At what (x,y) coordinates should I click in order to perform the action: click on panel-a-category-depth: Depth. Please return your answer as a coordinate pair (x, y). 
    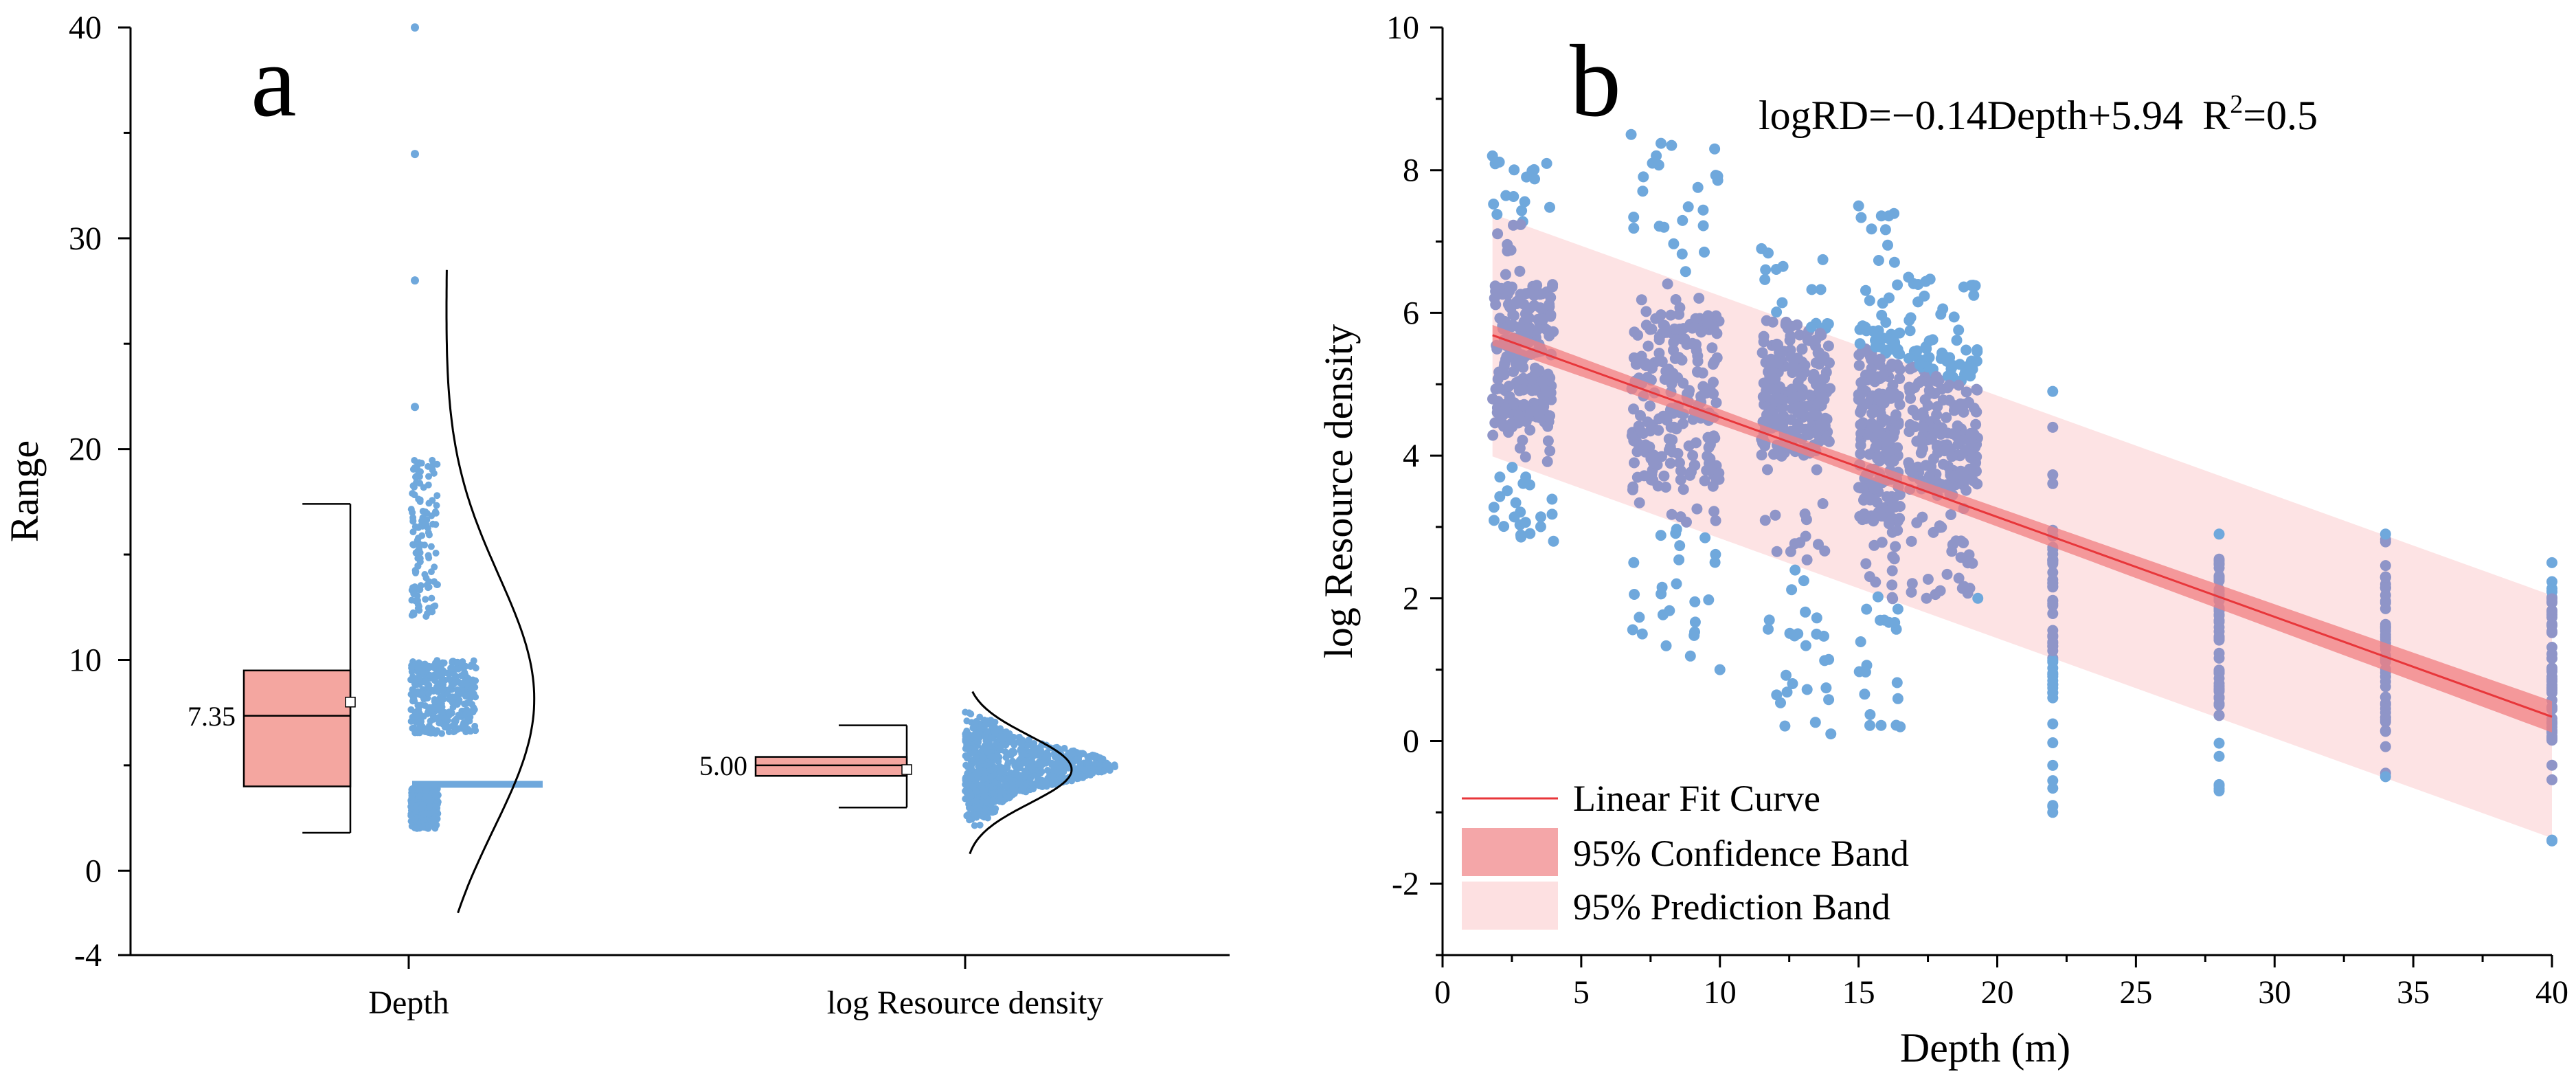
    Looking at the image, I should click on (408, 1003).